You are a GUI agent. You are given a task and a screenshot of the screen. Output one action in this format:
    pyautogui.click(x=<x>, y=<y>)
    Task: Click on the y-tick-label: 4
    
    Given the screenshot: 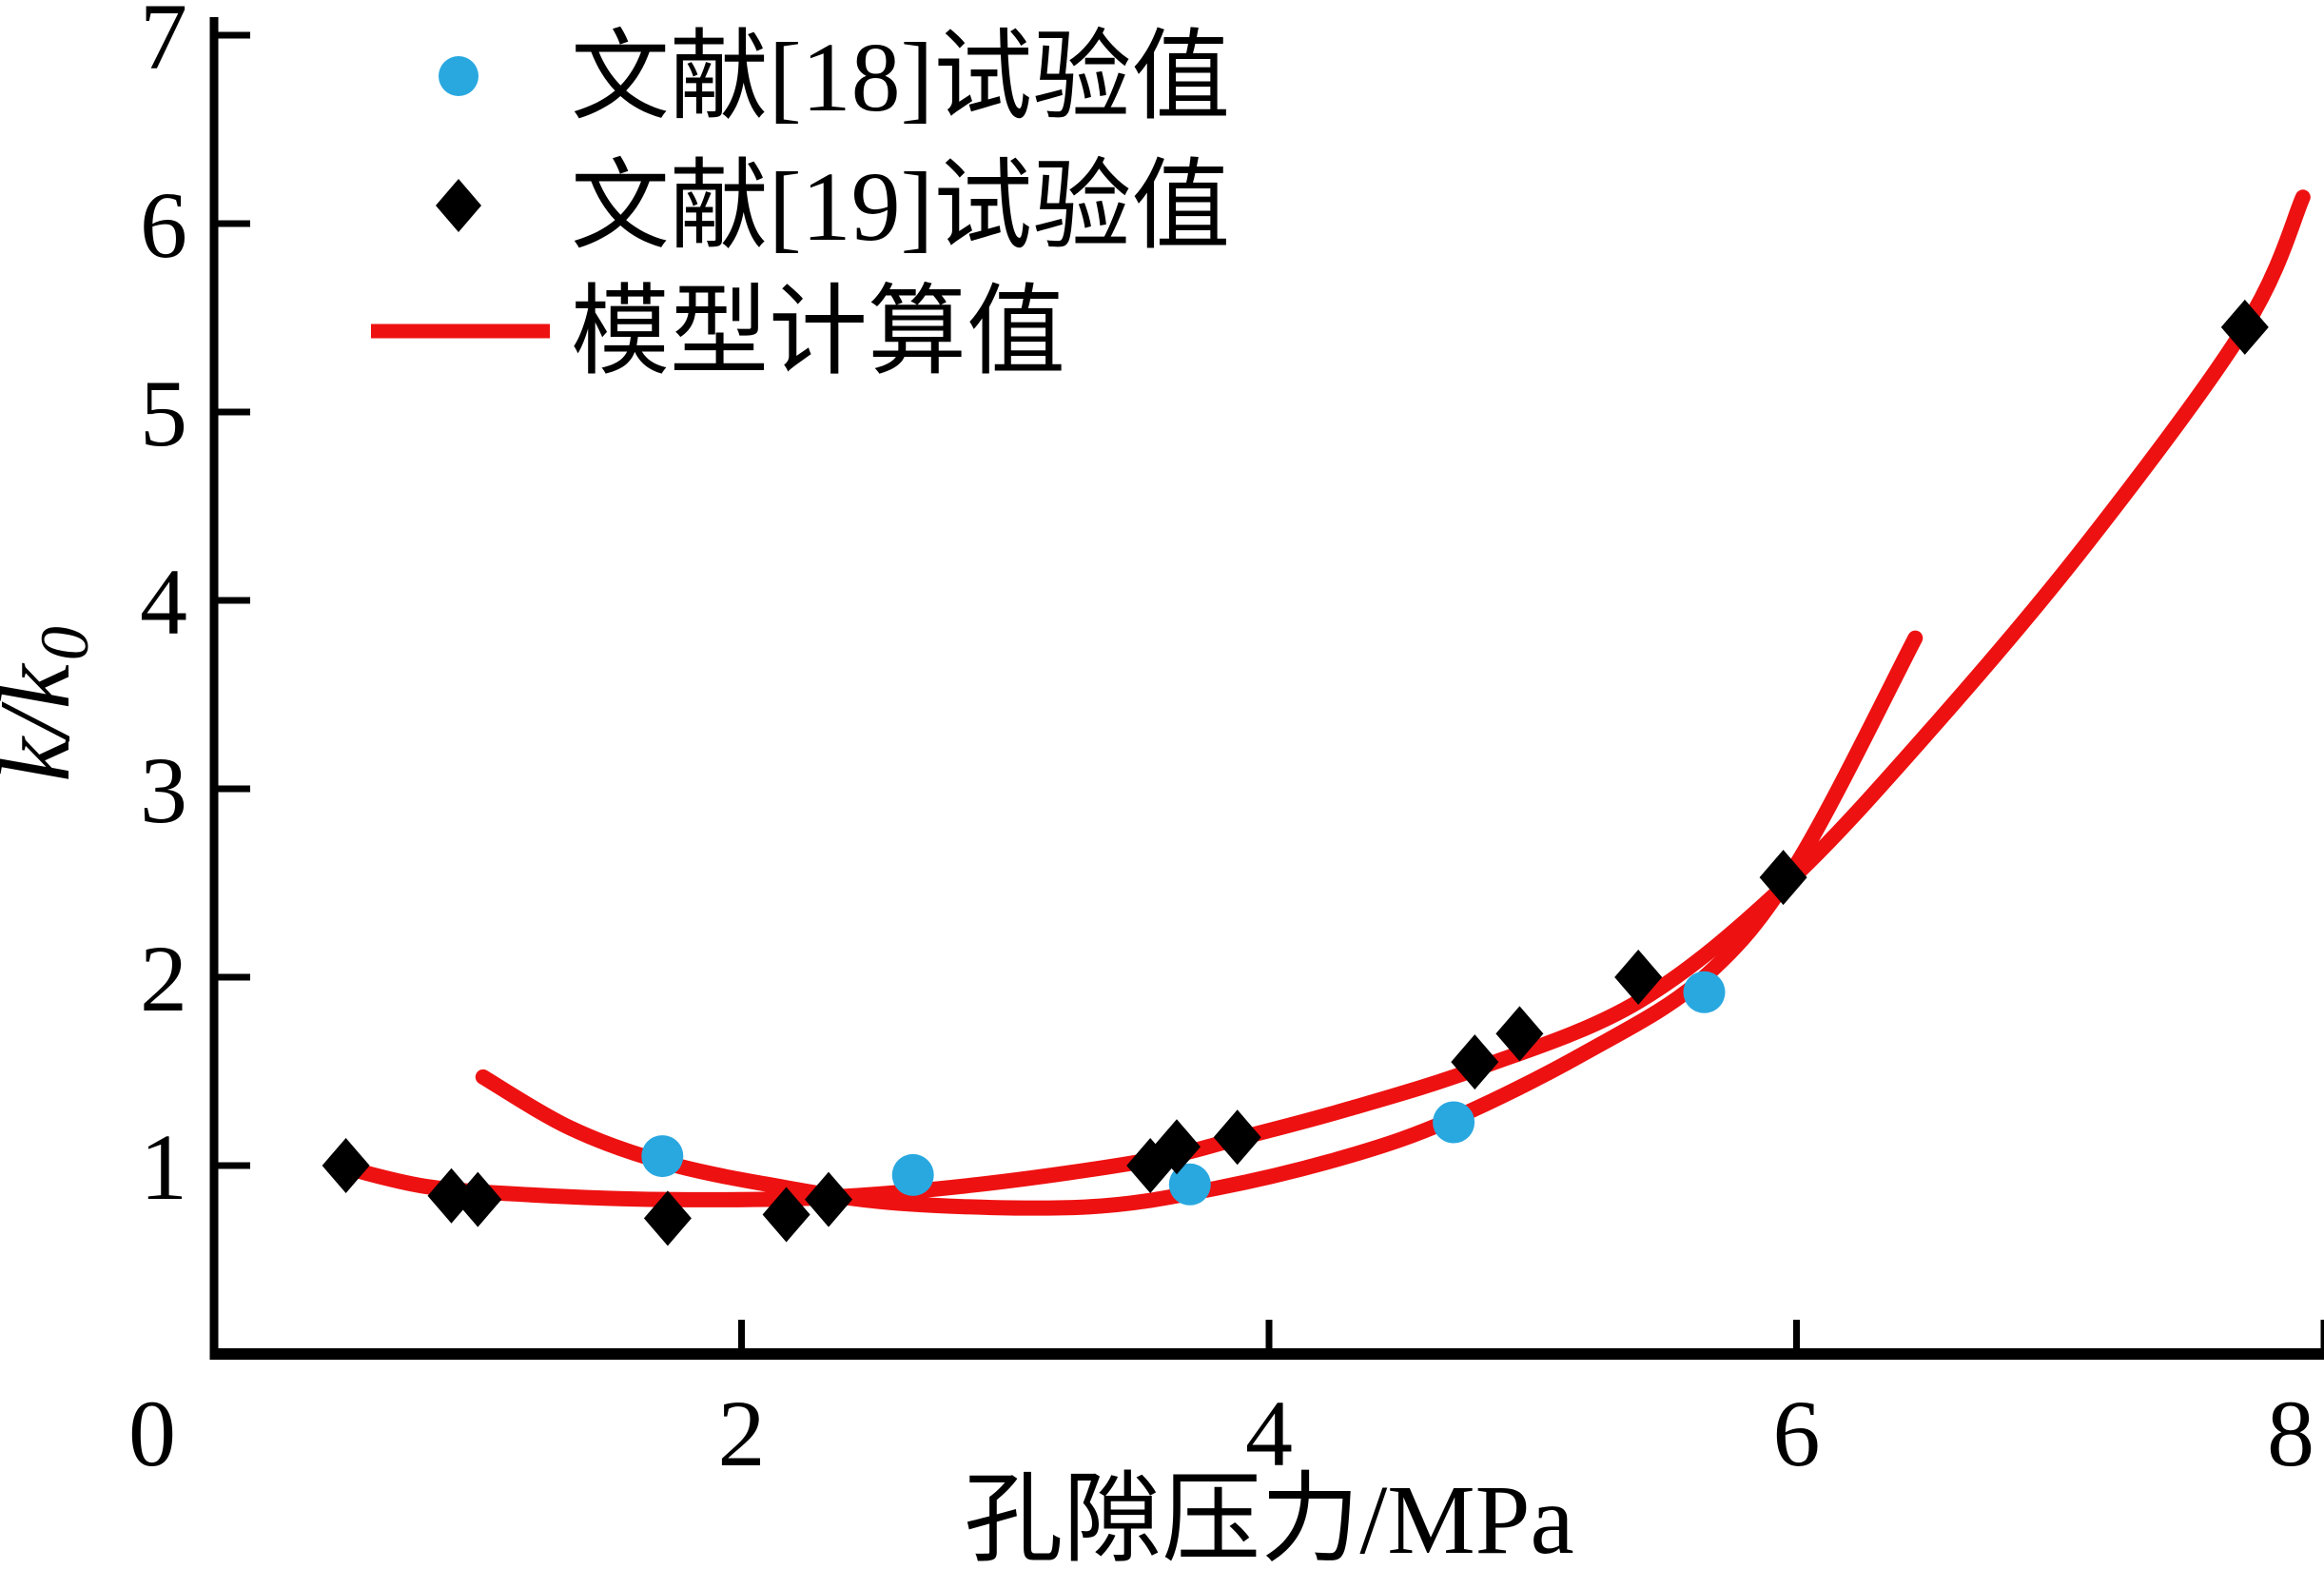 What is the action you would take?
    pyautogui.click(x=163, y=602)
    